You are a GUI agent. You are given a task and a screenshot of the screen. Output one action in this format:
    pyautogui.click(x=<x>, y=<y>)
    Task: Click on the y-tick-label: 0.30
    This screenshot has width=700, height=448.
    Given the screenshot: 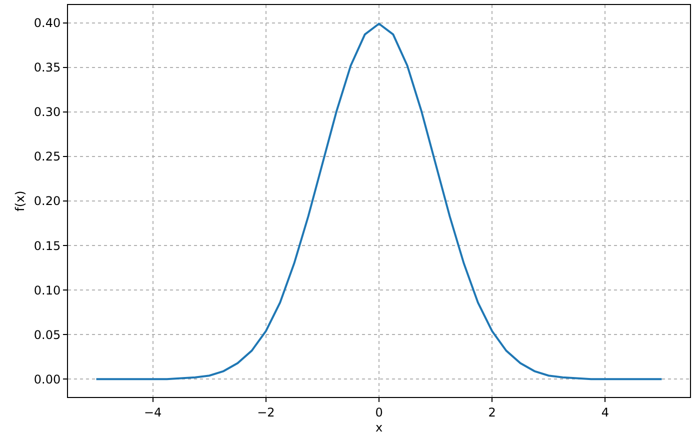 What is the action you would take?
    pyautogui.click(x=47, y=112)
    